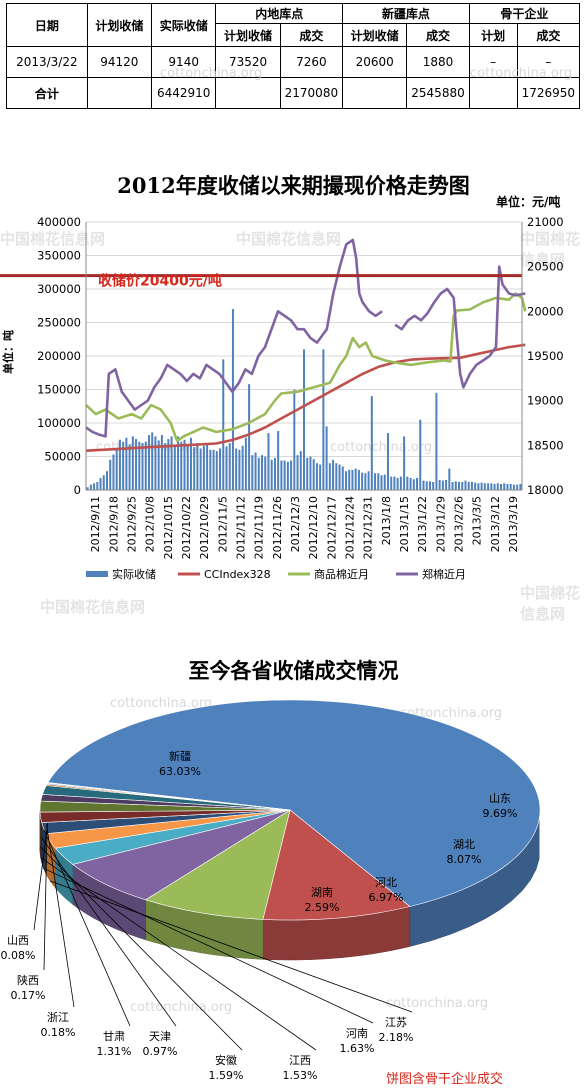 The height and width of the screenshot is (1090, 587). Describe the element at coordinates (184, 93) in the screenshot. I see `table-cell: 6442910` at that location.